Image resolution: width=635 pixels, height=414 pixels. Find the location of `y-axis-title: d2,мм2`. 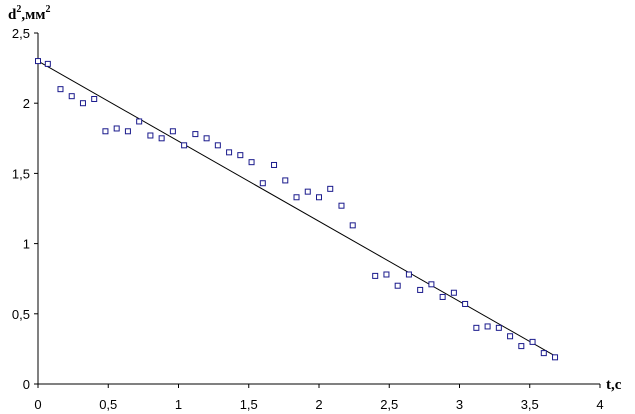

y-axis-title: d2,мм2 is located at coordinates (29, 13).